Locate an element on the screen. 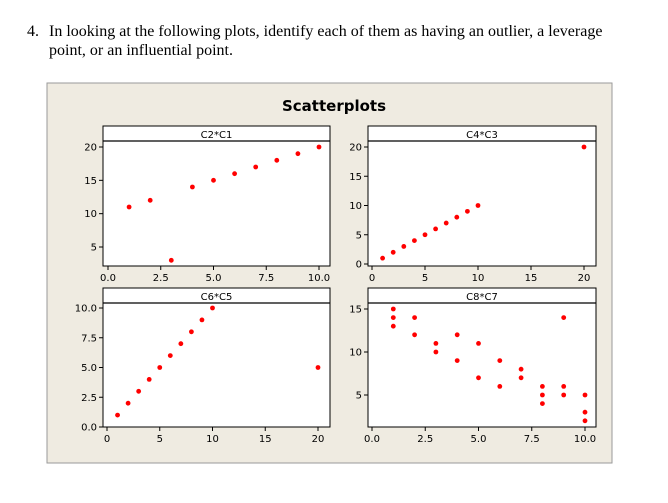  scatter-panel-2: C4*C3 0 5 10 15 20 0 5 10 15 20 is located at coordinates (473, 204).